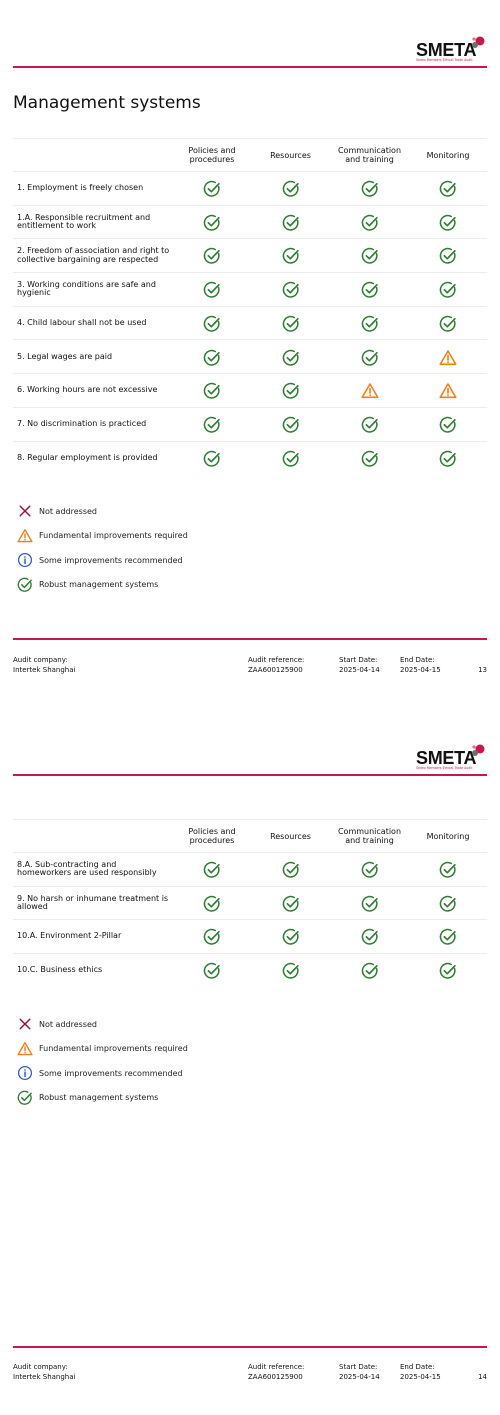  Describe the element at coordinates (448, 836) in the screenshot. I see `col-header-monitoring: Monitoring` at that location.